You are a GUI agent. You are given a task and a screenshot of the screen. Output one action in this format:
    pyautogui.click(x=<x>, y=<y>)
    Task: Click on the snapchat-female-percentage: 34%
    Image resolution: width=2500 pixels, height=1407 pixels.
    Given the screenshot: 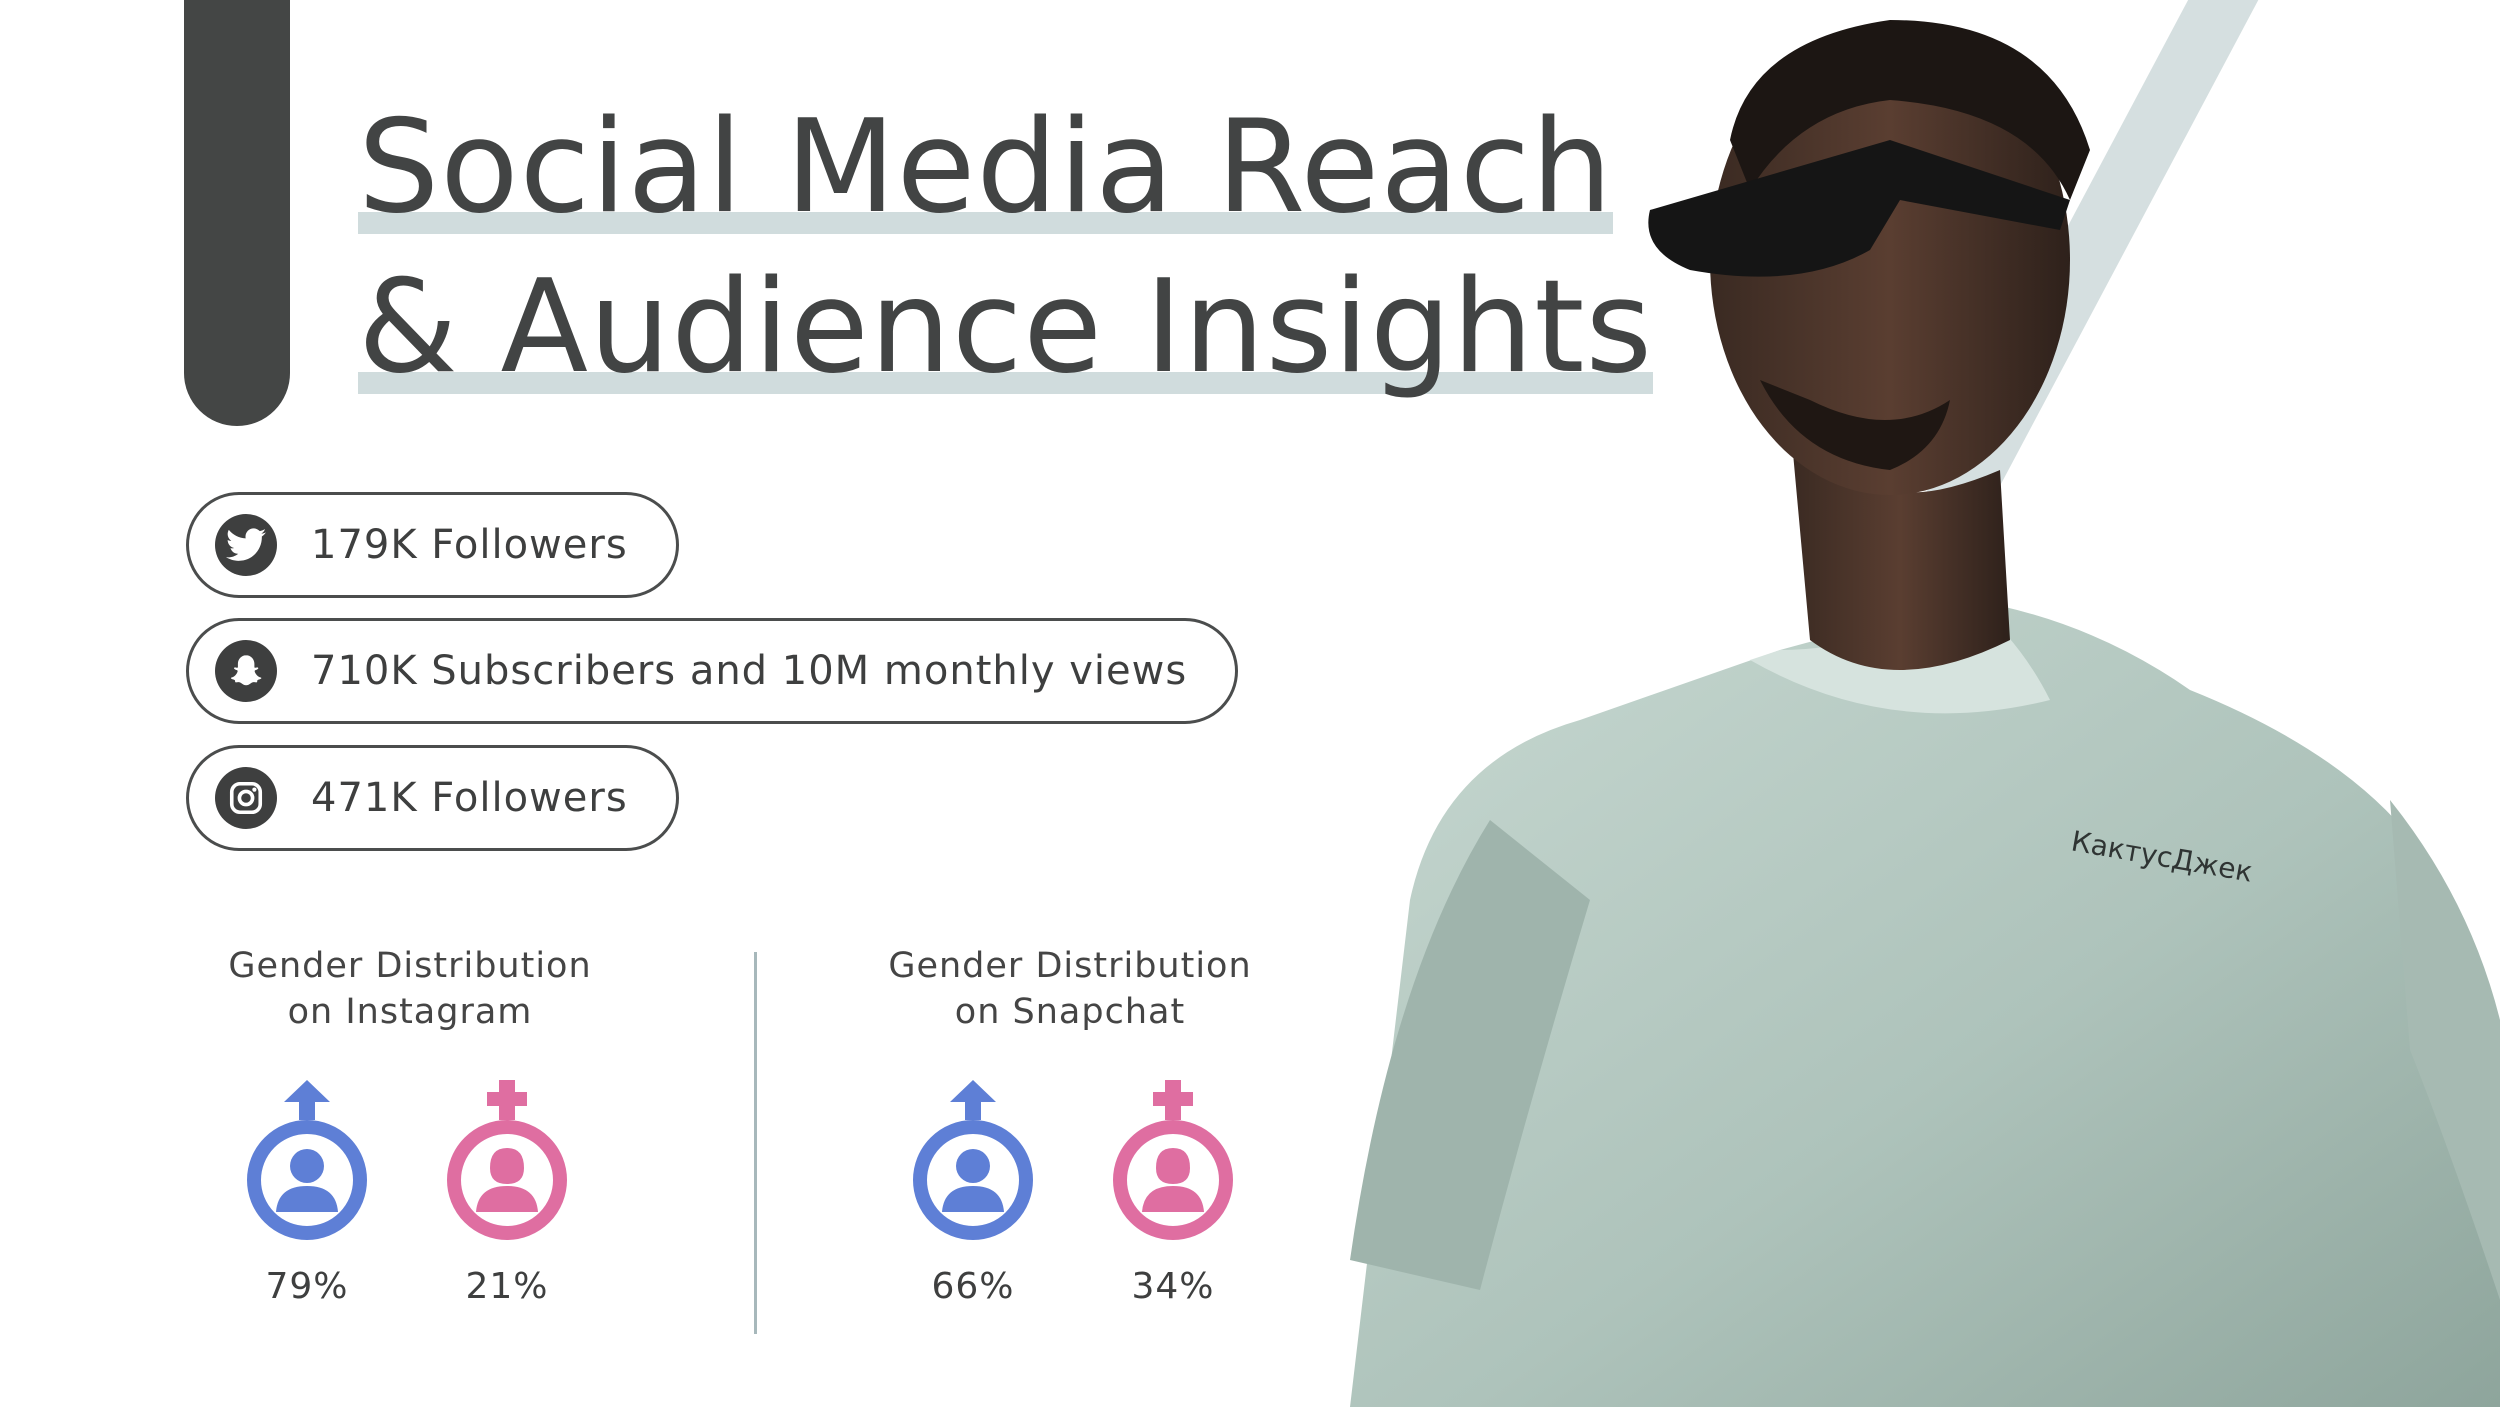 What is the action you would take?
    pyautogui.click(x=1173, y=1286)
    